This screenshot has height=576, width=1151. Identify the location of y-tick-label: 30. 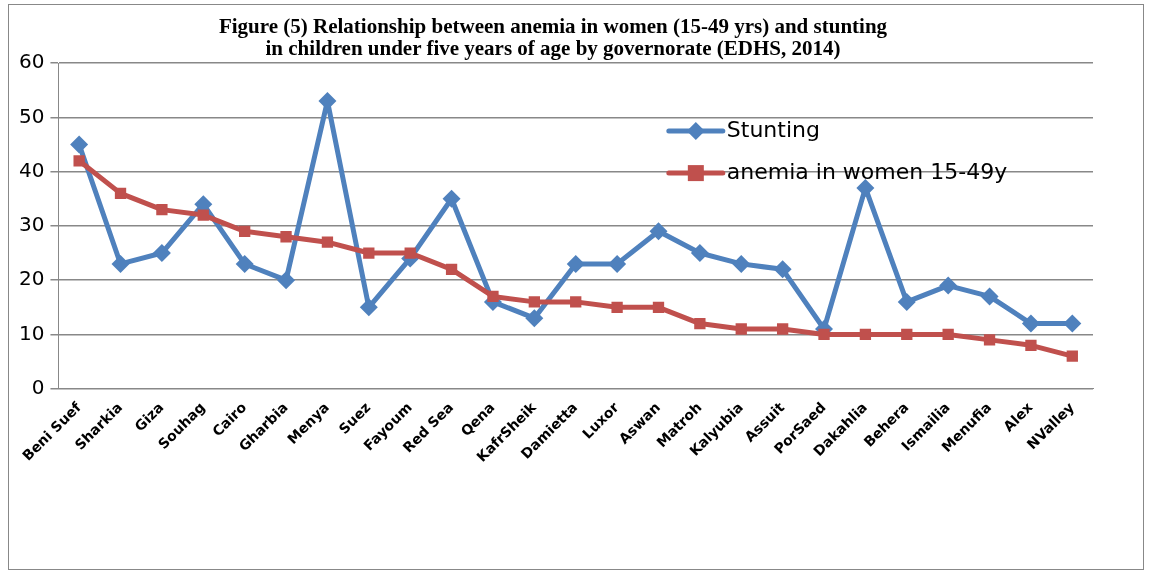
(32, 224).